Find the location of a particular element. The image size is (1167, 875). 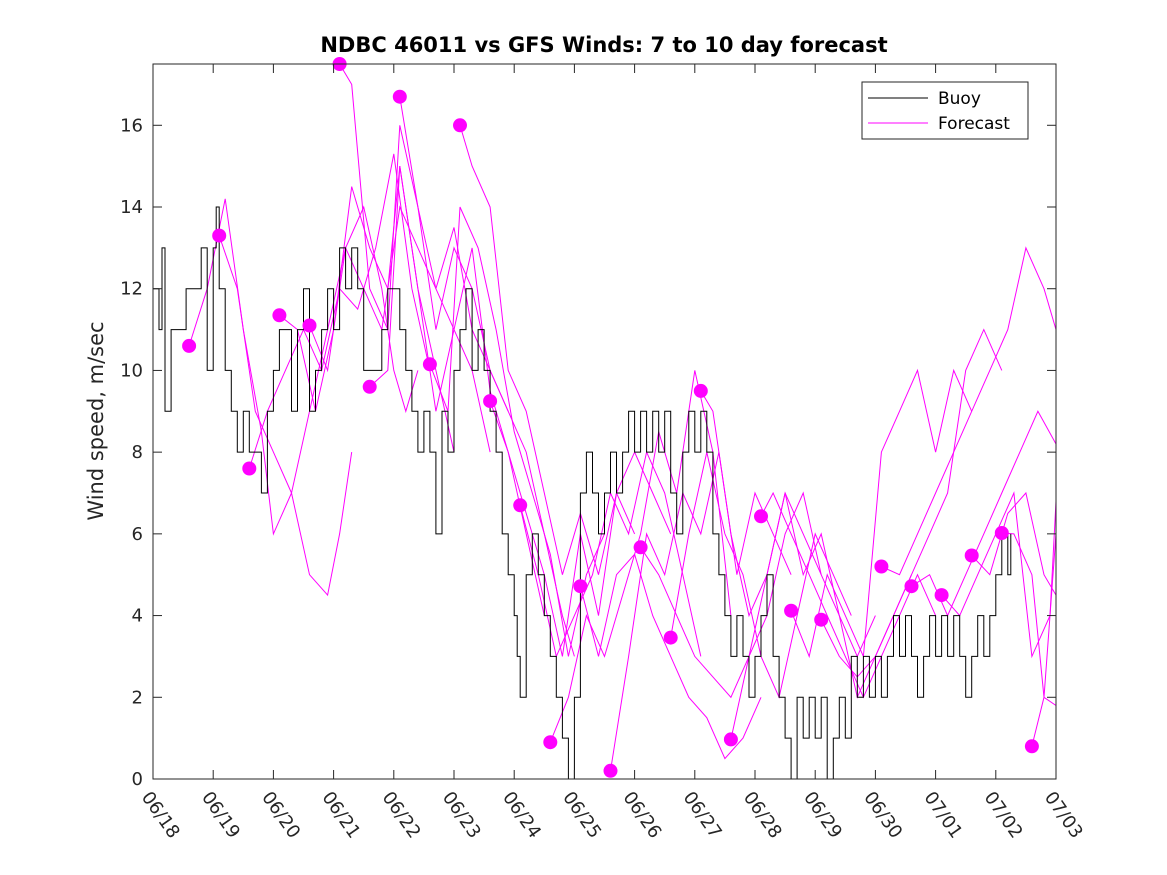

y-tick-label: 6 is located at coordinates (137, 534).